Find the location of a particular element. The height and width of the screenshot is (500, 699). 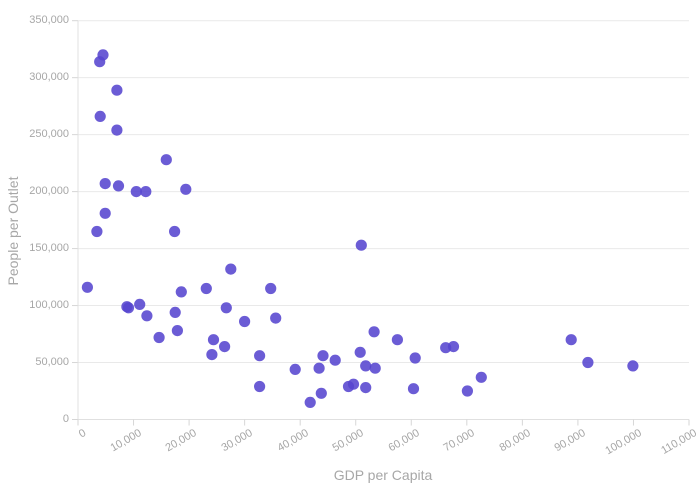

y-tick-label: 250,000 is located at coordinates (49, 134).